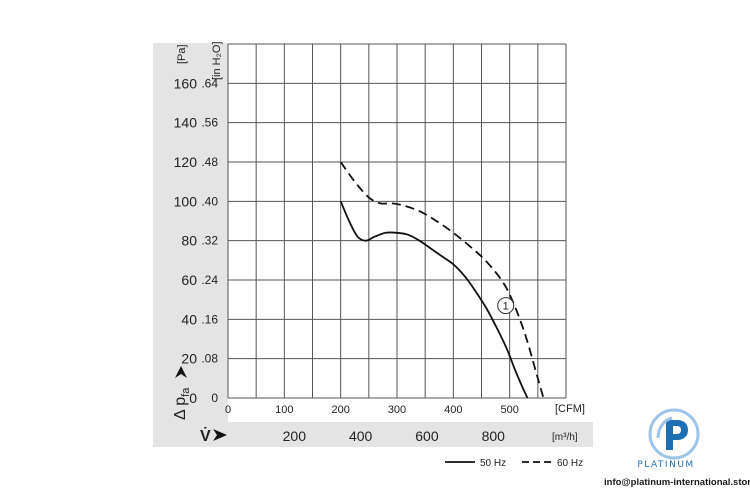 The width and height of the screenshot is (750, 500). Describe the element at coordinates (217, 61) in the screenshot. I see `unit-inh2o-label: [in H₂O]` at that location.